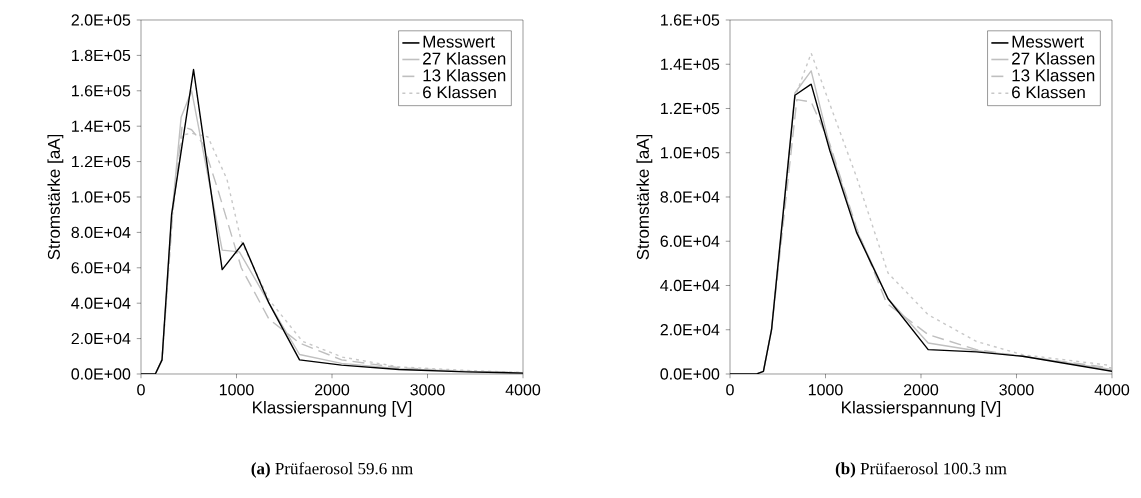 The width and height of the screenshot is (1141, 498). Describe the element at coordinates (332, 470) in the screenshot. I see `text: (a) Prüfaerosol 59.6 nm` at that location.